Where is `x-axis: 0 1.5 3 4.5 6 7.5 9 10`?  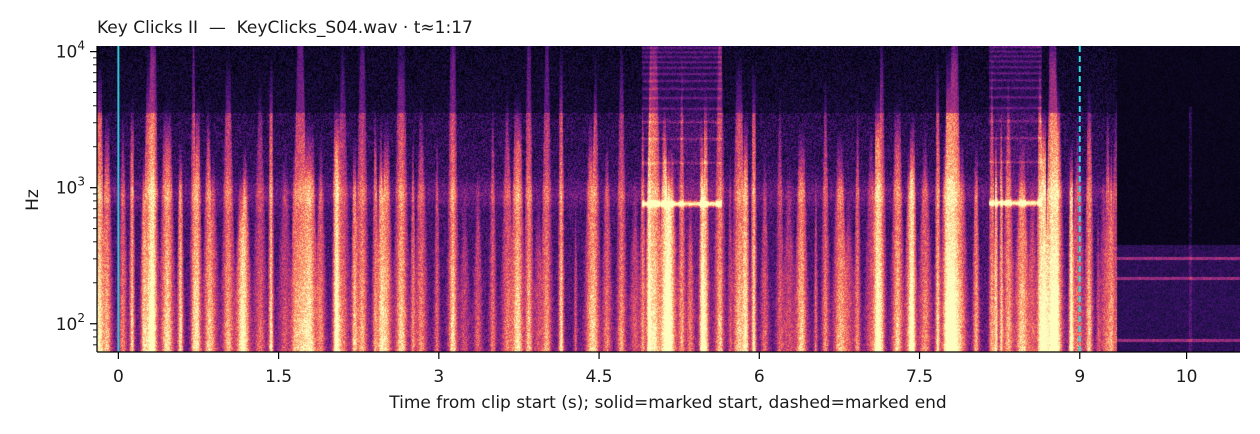 x-axis: 0 1.5 3 4.5 6 7.5 9 10 is located at coordinates (655, 369).